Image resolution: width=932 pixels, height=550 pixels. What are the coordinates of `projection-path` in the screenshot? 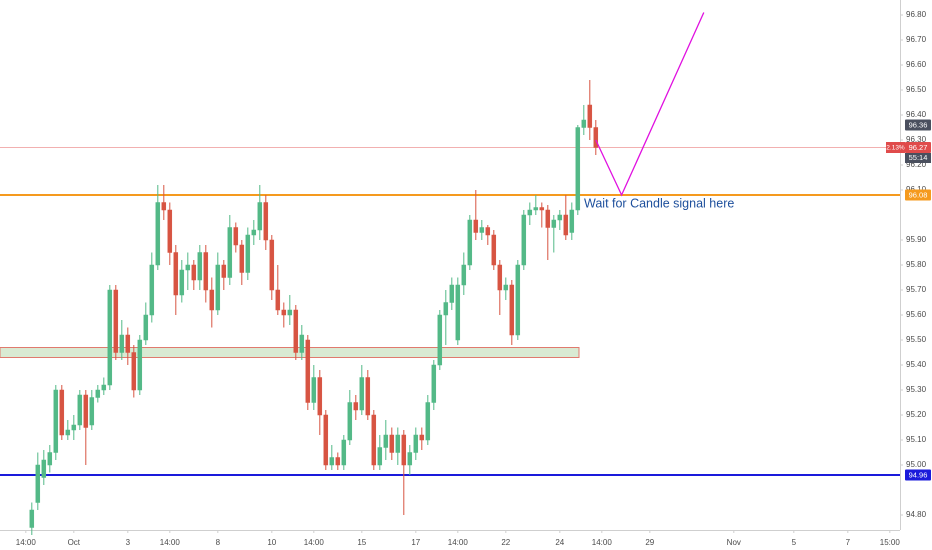 It's located at (650, 104).